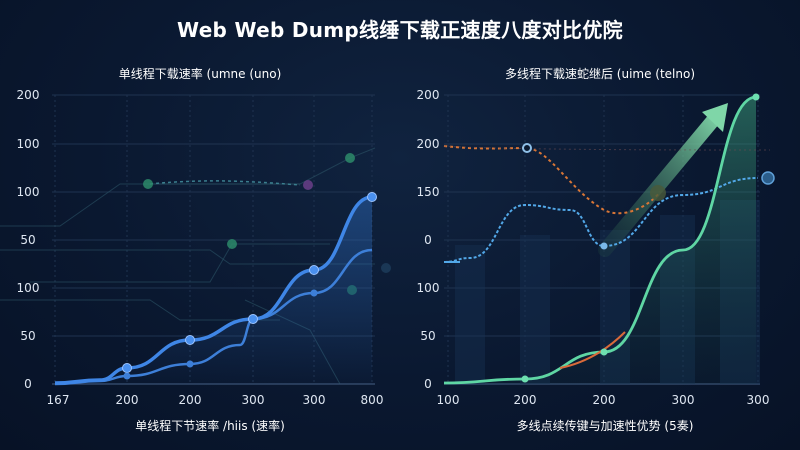 This screenshot has height=450, width=800. I want to click on right-cyan-point, so click(604, 246).